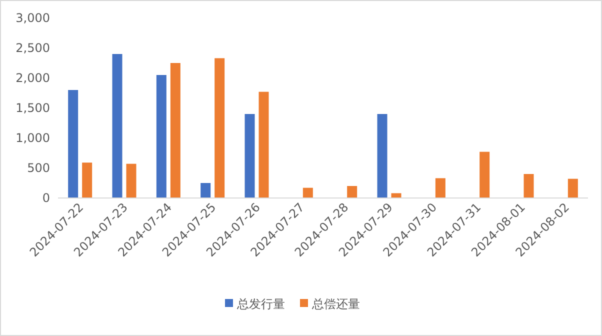  Describe the element at coordinates (260, 304) in the screenshot. I see `legend-label: 总发行量` at that location.